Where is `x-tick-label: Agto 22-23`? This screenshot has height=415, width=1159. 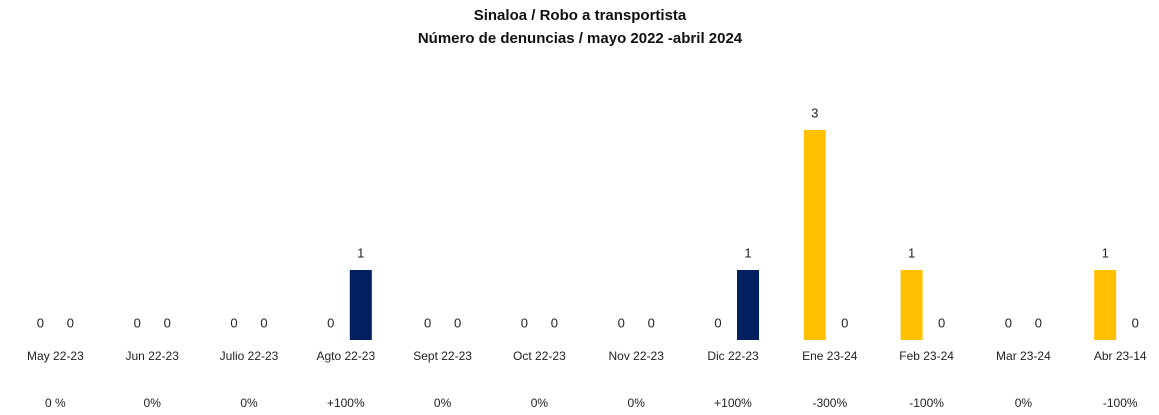
x-tick-label: Agto 22-23 is located at coordinates (345, 356).